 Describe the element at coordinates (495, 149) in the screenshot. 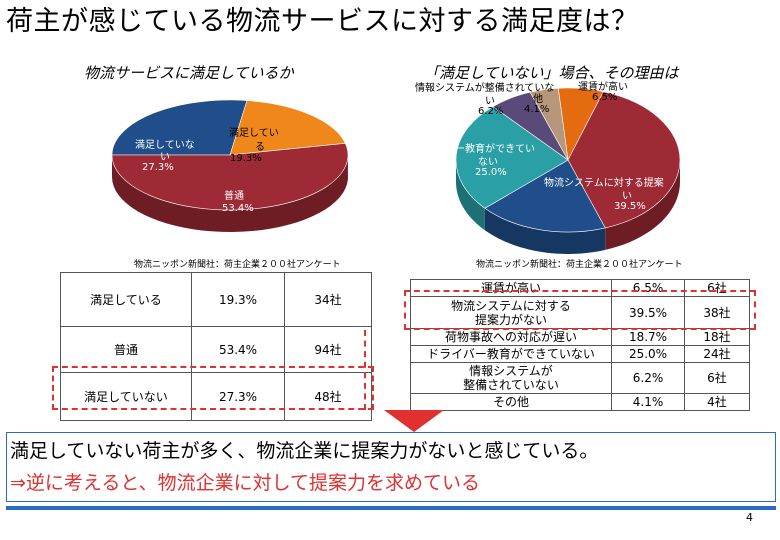

I see `right-label-driver-1: ー教育ができてい` at that location.